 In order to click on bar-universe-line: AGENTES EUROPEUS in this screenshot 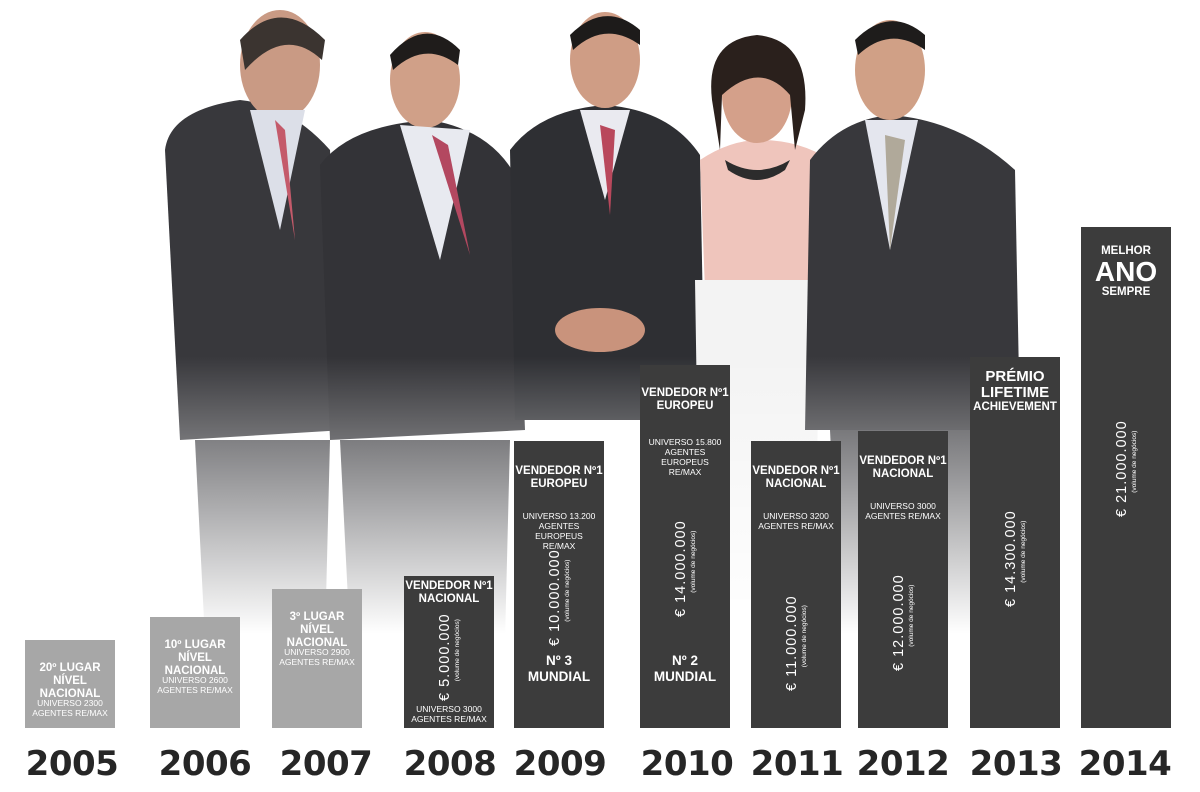, I will do `click(559, 531)`.